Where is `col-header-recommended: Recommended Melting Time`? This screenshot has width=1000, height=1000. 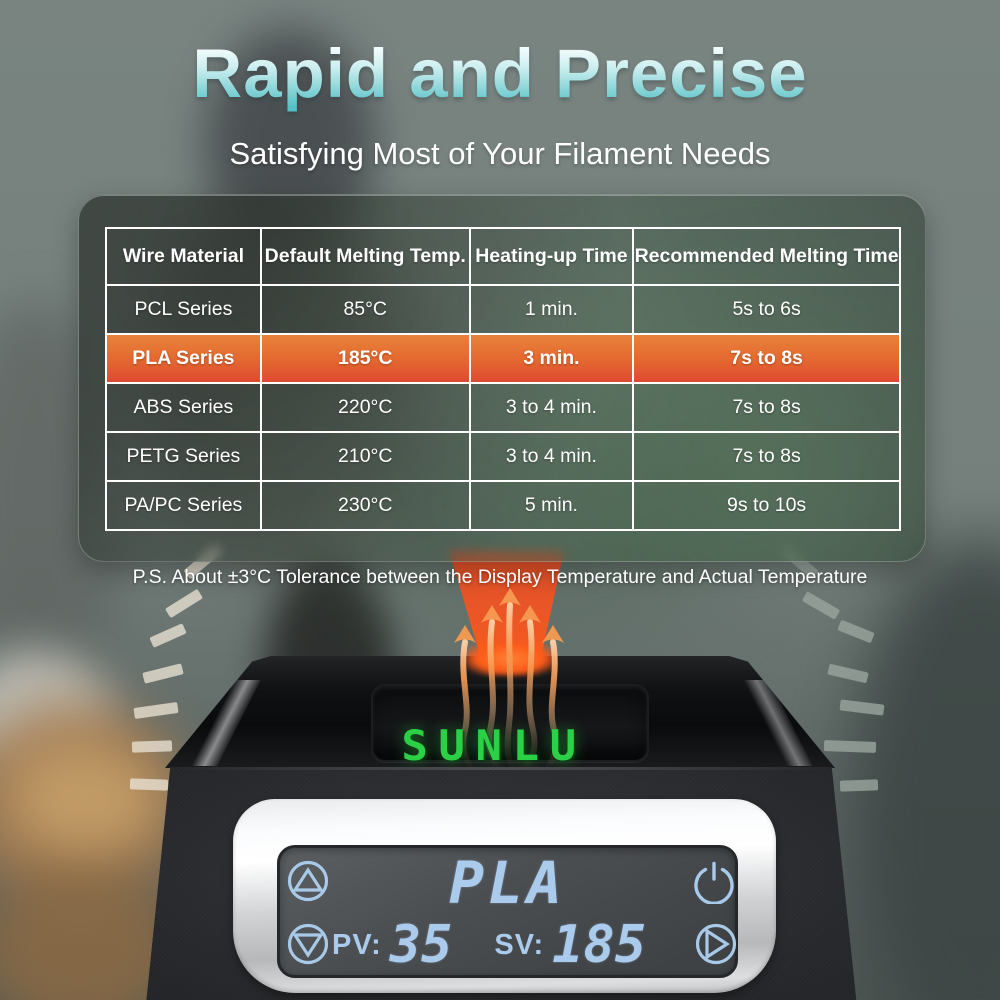
col-header-recommended: Recommended Melting Time is located at coordinates (766, 256).